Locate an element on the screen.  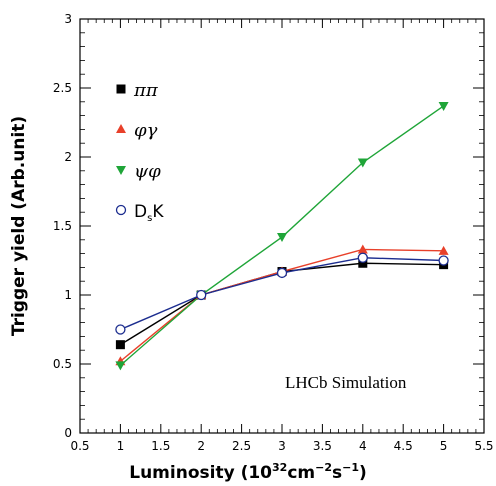
legend-marker-ds-k is located at coordinates (121, 210).